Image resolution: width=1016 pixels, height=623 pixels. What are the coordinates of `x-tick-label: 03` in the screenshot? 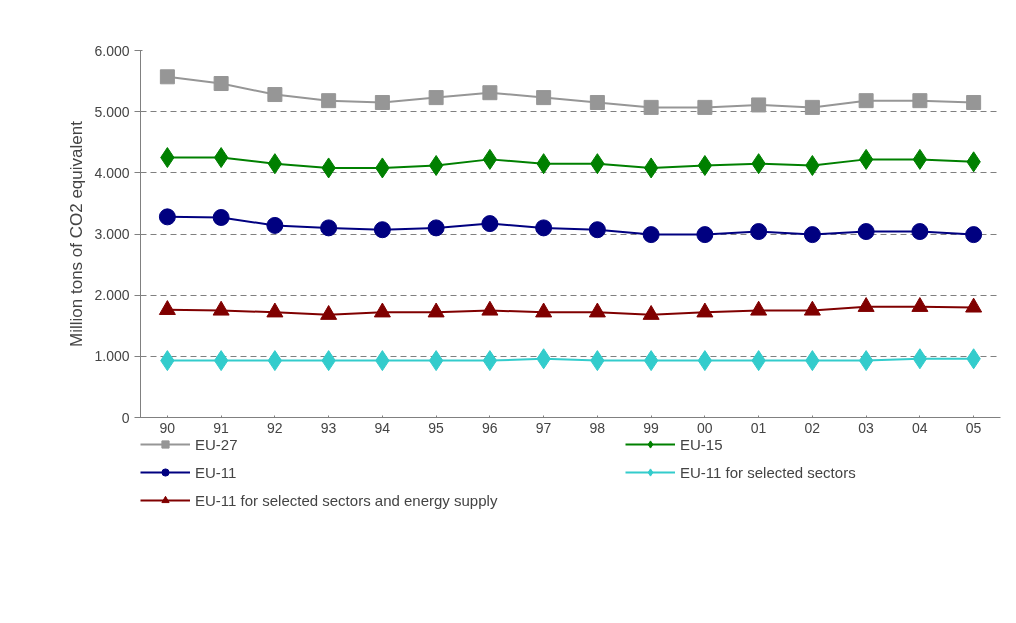 It's located at (866, 427).